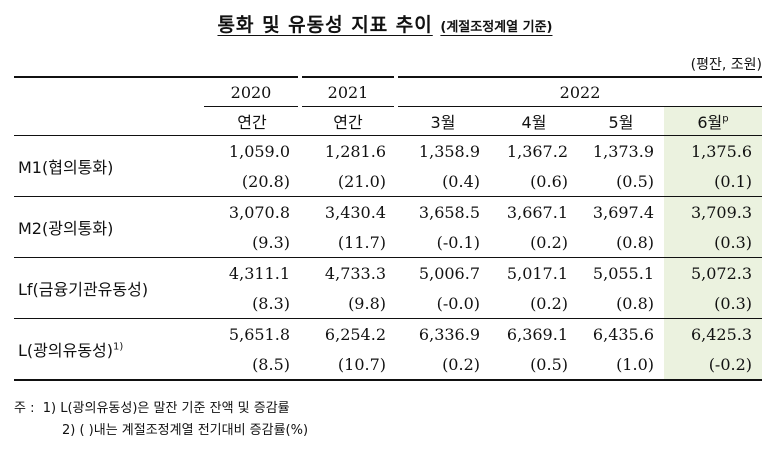  Describe the element at coordinates (355, 334) in the screenshot. I see `value-cell: 6,254.2` at that location.